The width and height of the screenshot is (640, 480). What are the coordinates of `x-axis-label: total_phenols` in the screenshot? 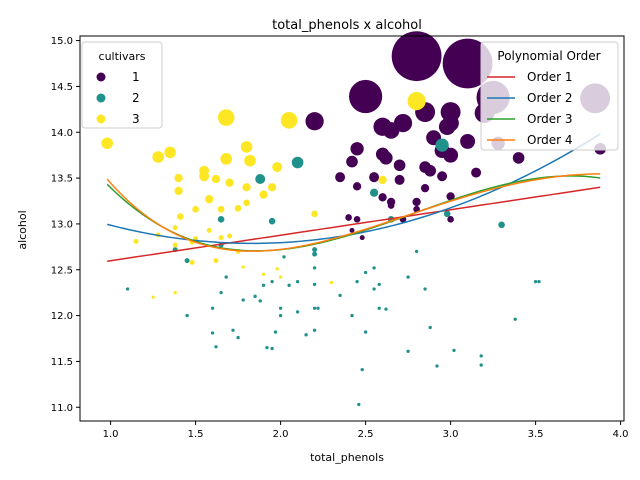 It's located at (347, 457).